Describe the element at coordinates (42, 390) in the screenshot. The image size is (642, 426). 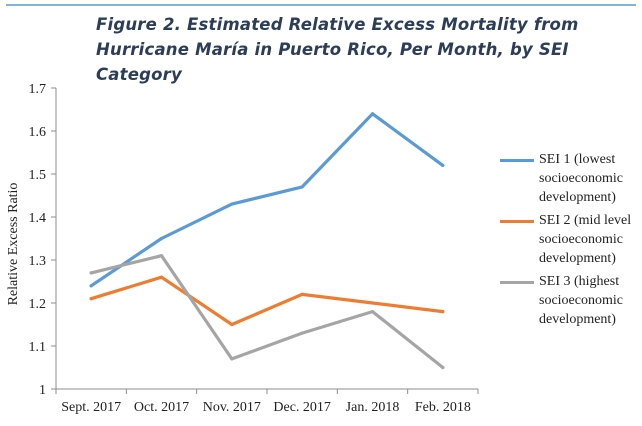
I see `y-tick-label: 1` at that location.